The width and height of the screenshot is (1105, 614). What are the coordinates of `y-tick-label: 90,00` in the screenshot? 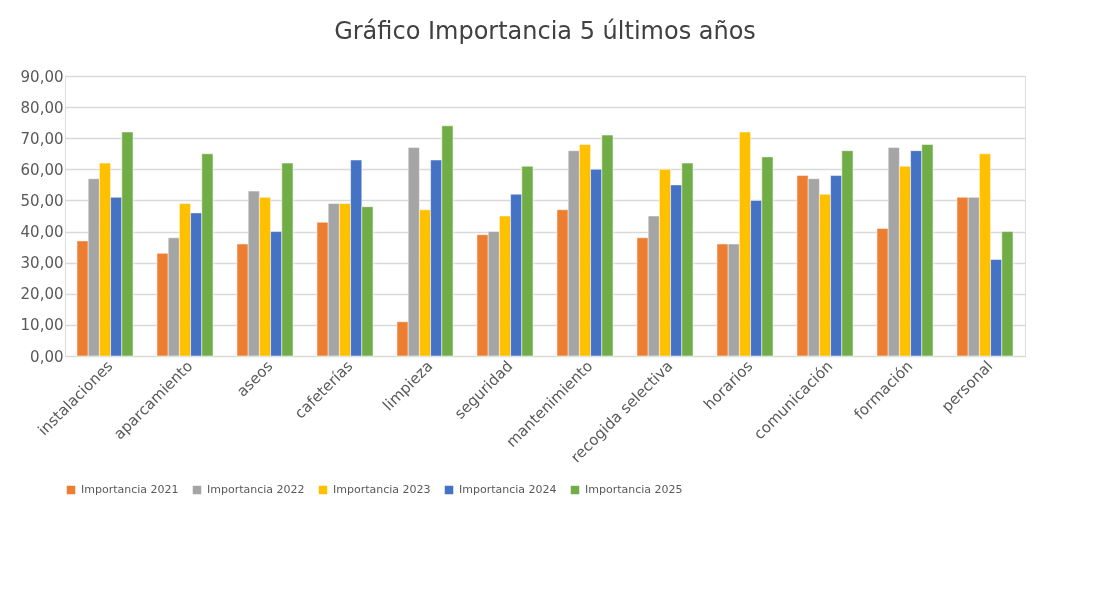 It's located at (42, 76).